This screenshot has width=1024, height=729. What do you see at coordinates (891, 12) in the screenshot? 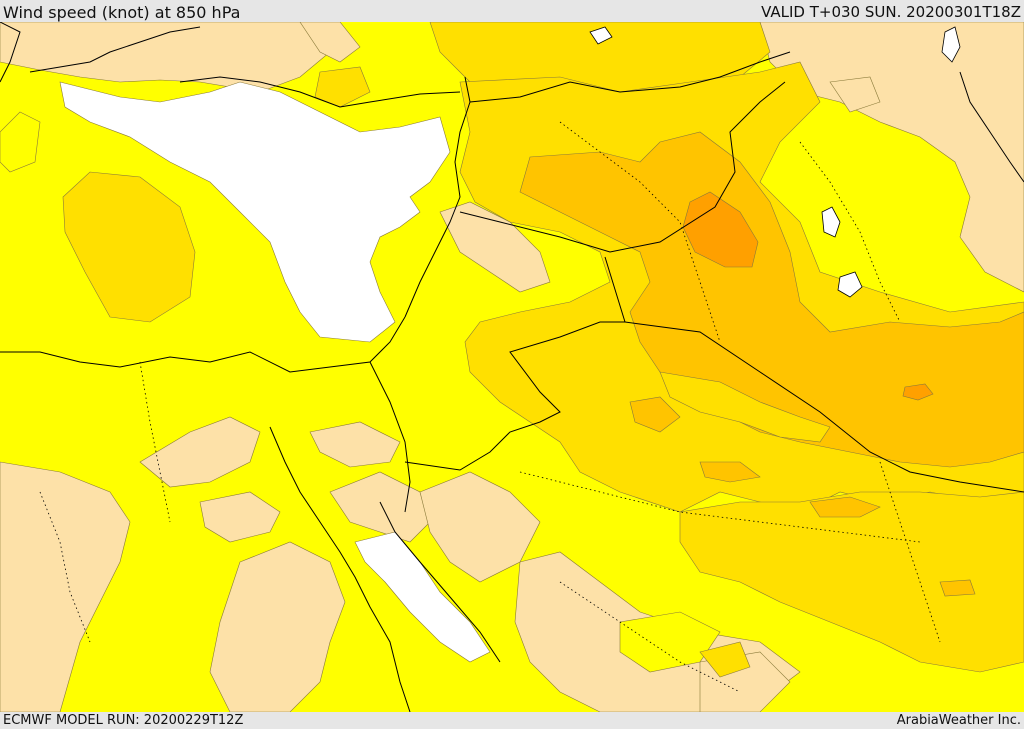
I see `valid-time: VALID T+030 SUN. 20200301T18Z` at bounding box center [891, 12].